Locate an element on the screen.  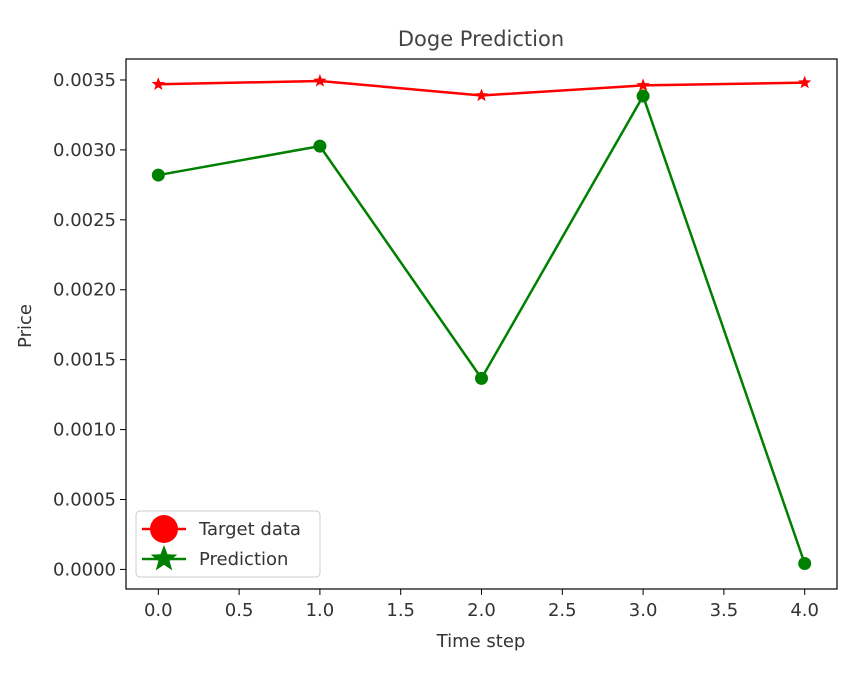
x-tick-label: 4.0 is located at coordinates (804, 610).